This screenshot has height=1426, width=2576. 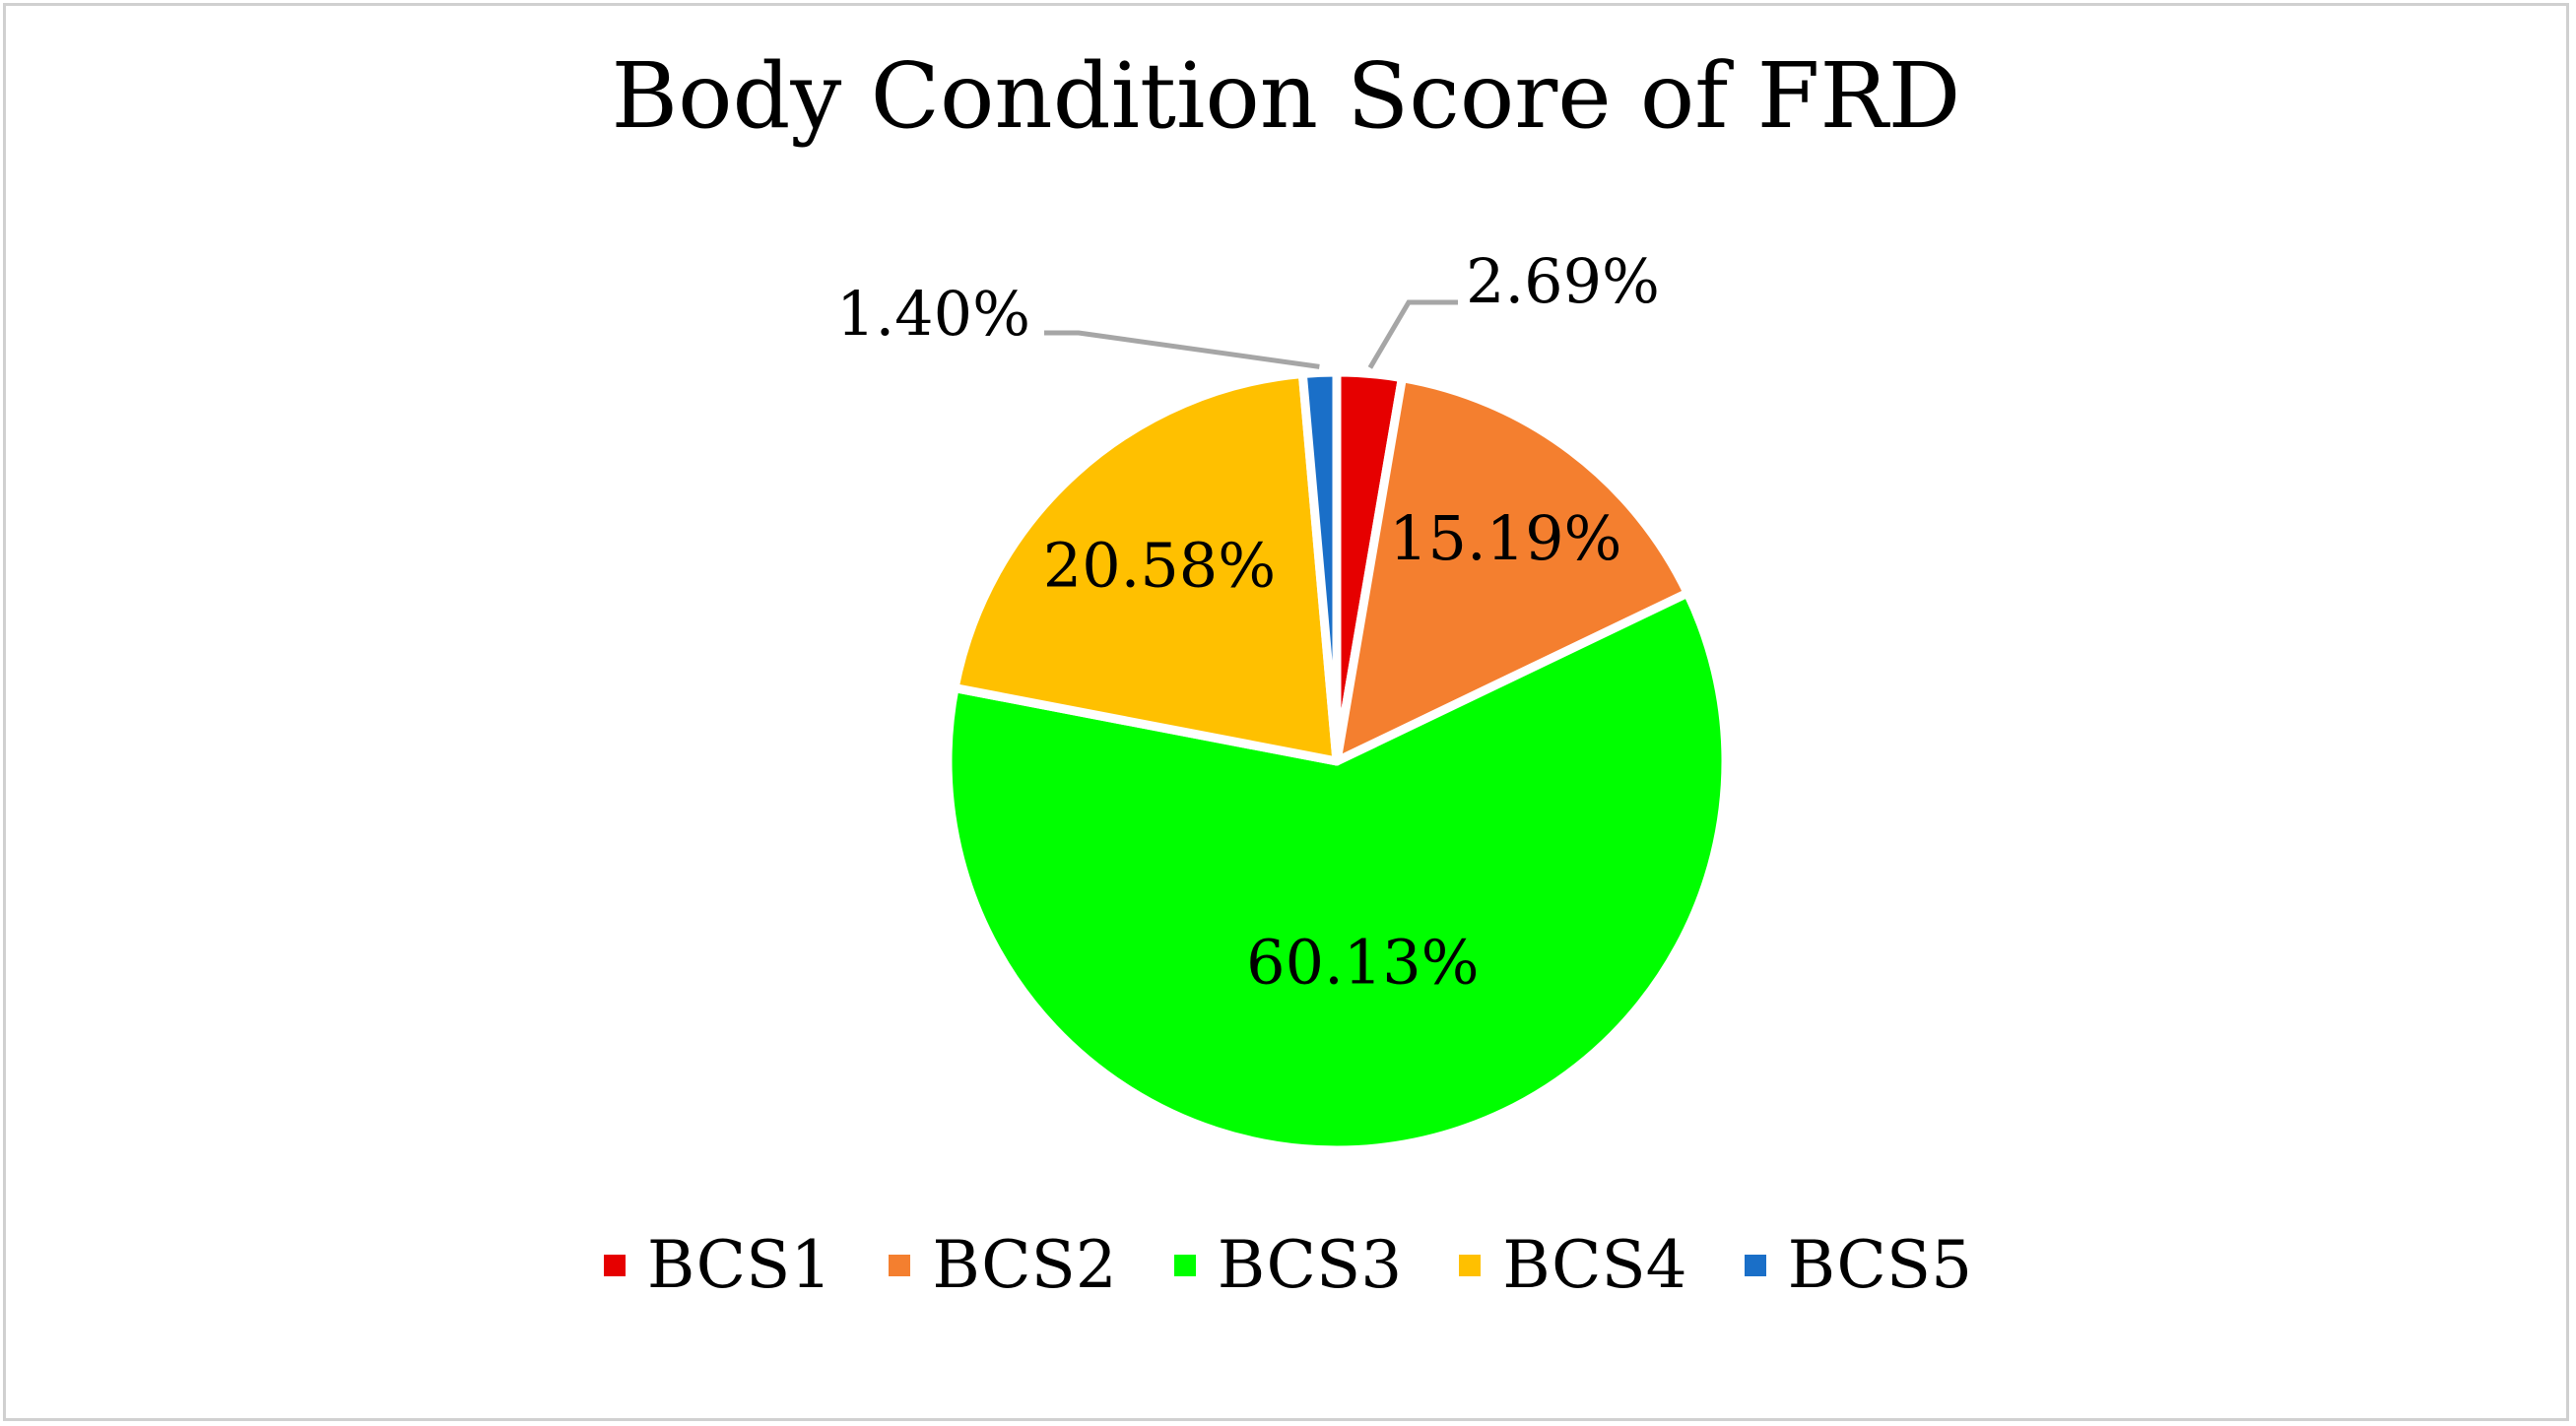 I want to click on data-label-bcs5: 1.40%, so click(x=933, y=314).